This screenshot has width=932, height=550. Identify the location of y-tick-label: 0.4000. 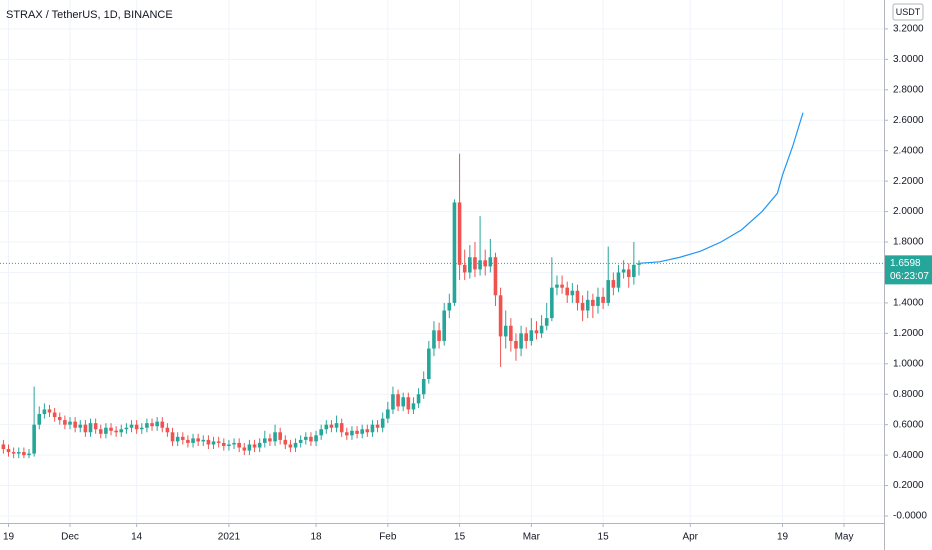
(908, 455).